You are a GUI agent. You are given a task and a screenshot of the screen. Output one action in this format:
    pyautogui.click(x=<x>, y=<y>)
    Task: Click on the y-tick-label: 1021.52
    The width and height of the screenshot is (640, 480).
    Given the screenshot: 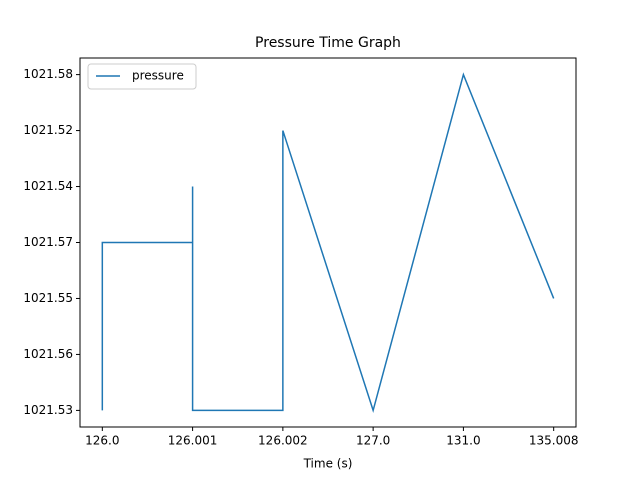 What is the action you would take?
    pyautogui.click(x=48, y=130)
    